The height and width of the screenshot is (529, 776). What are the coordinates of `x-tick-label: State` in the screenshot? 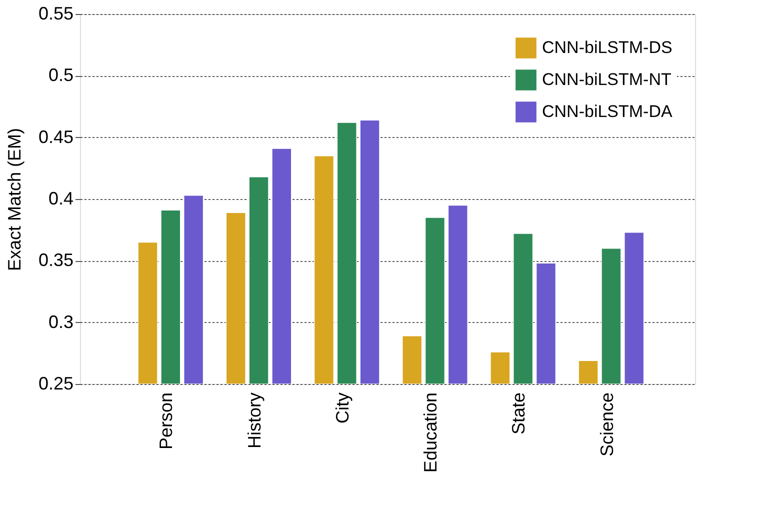 It's located at (518, 413).